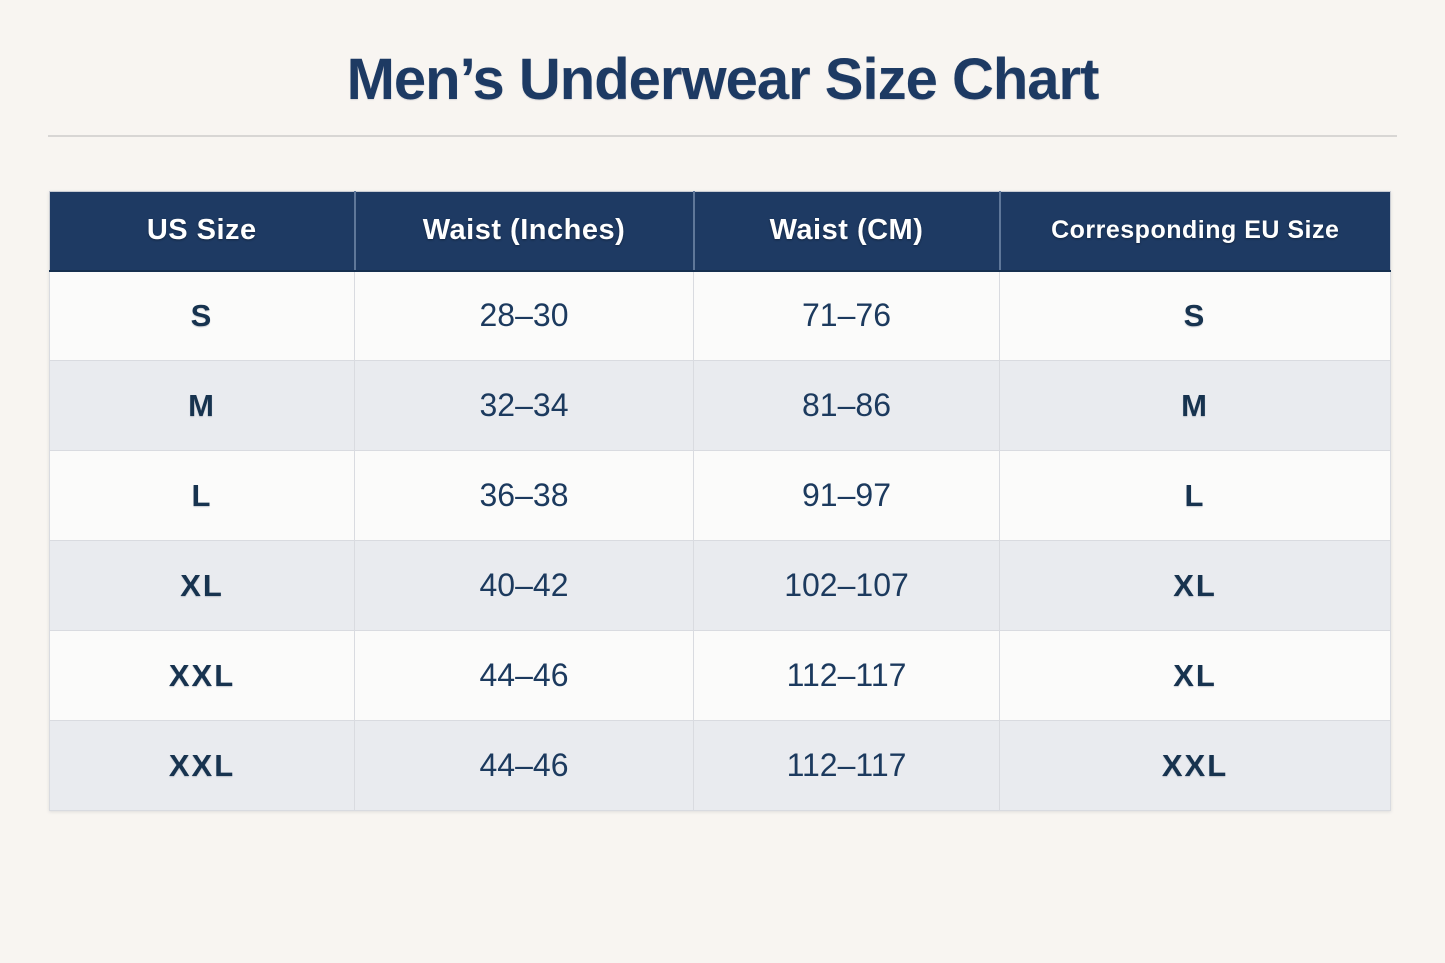 The image size is (1445, 963). I want to click on table-row: XL 40–42 102–107 XL, so click(720, 585).